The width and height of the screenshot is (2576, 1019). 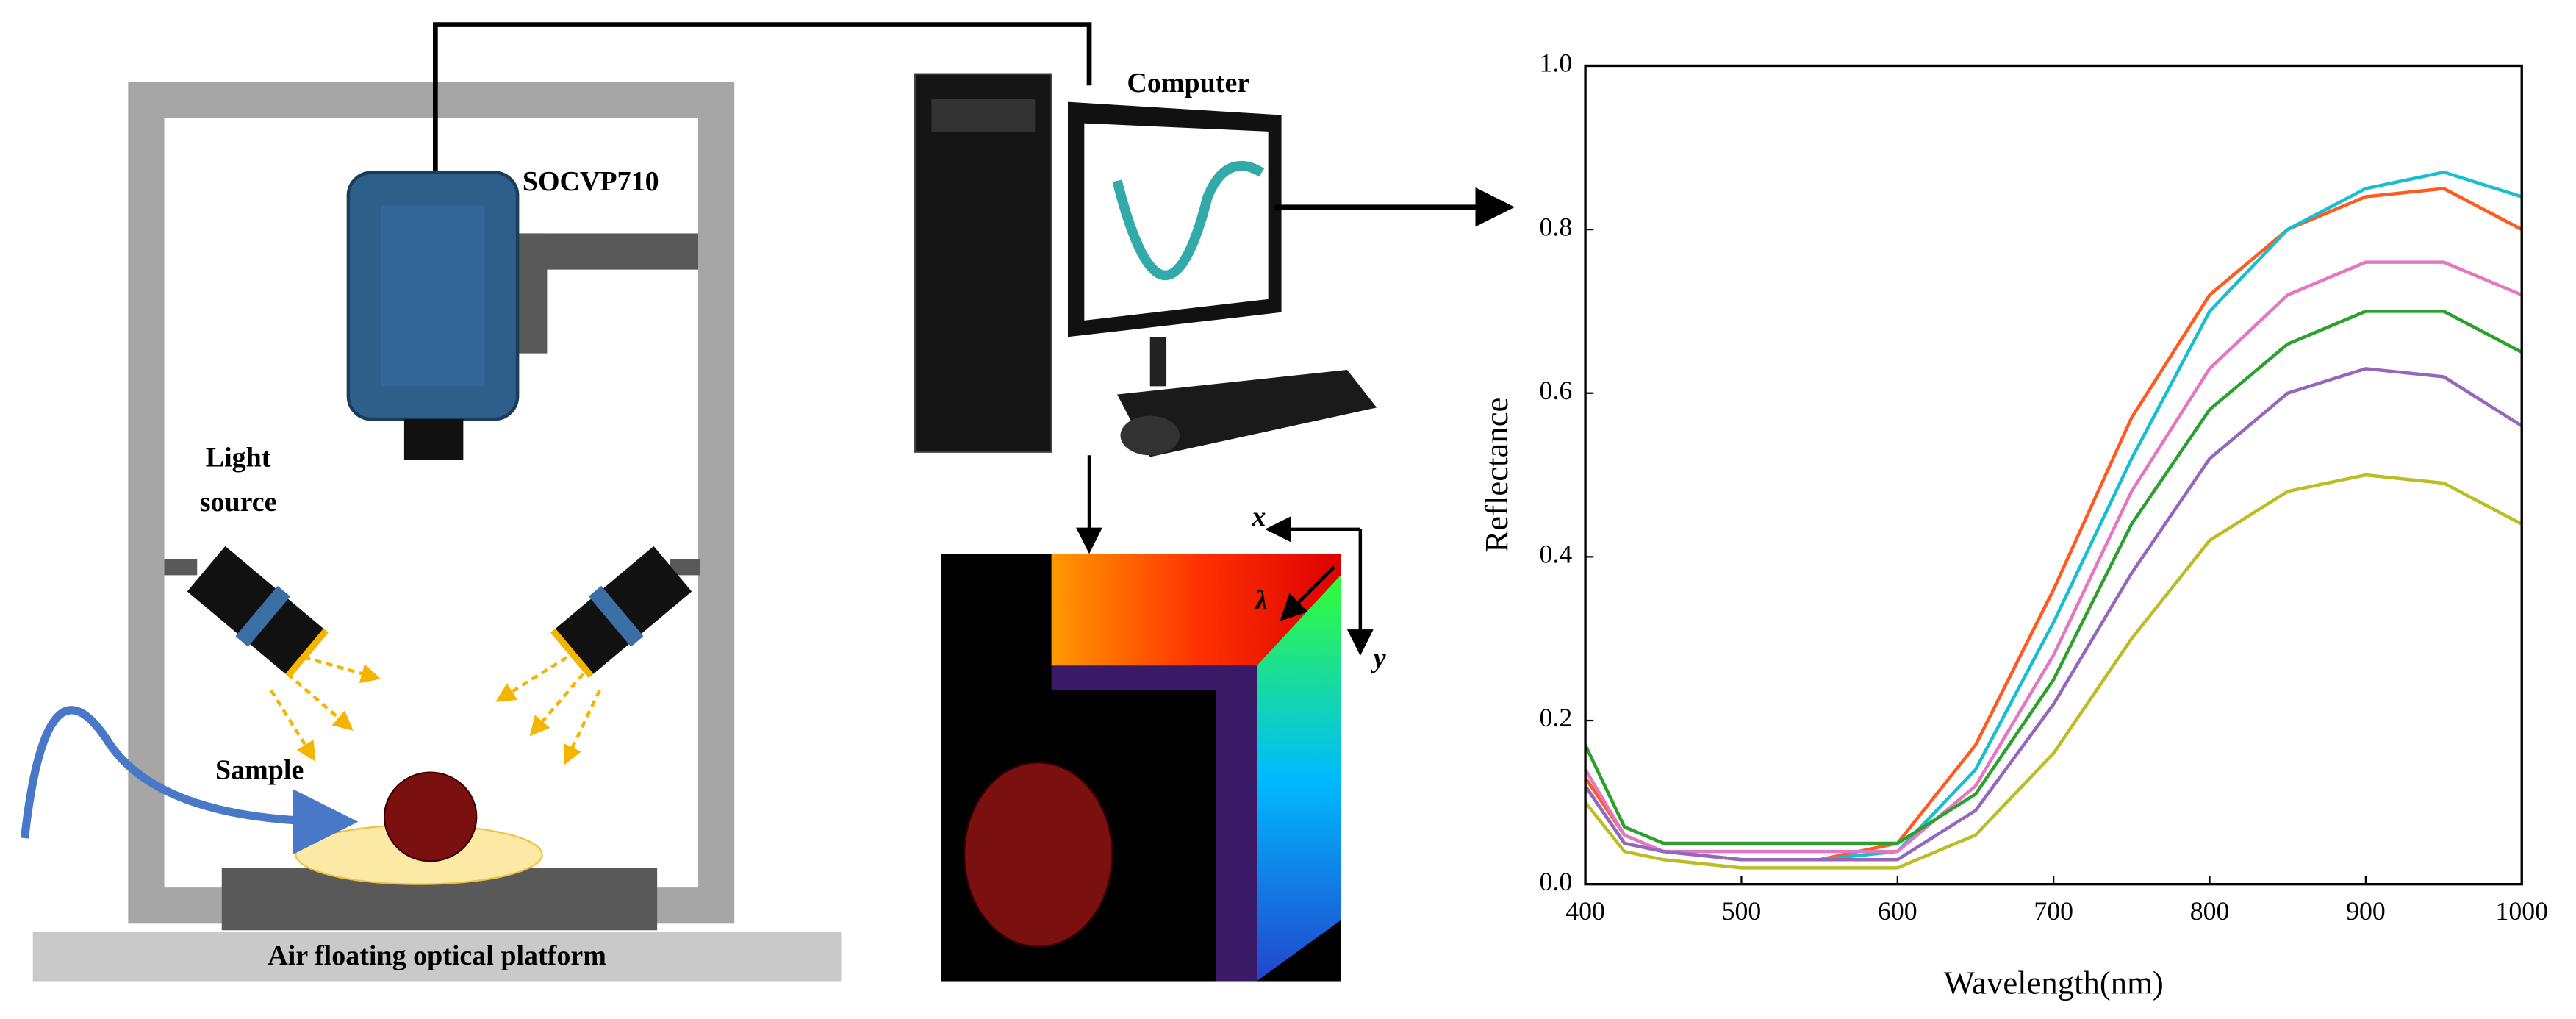 I want to click on y-tick-label: 0.4, so click(x=1556, y=554).